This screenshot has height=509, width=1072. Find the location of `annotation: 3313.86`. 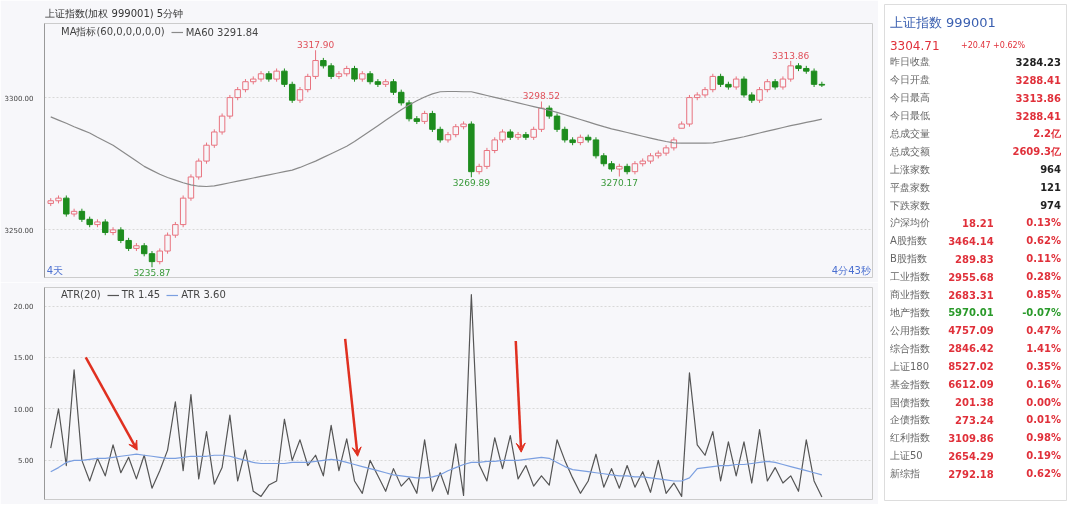

annotation: 3313.86 is located at coordinates (791, 55).